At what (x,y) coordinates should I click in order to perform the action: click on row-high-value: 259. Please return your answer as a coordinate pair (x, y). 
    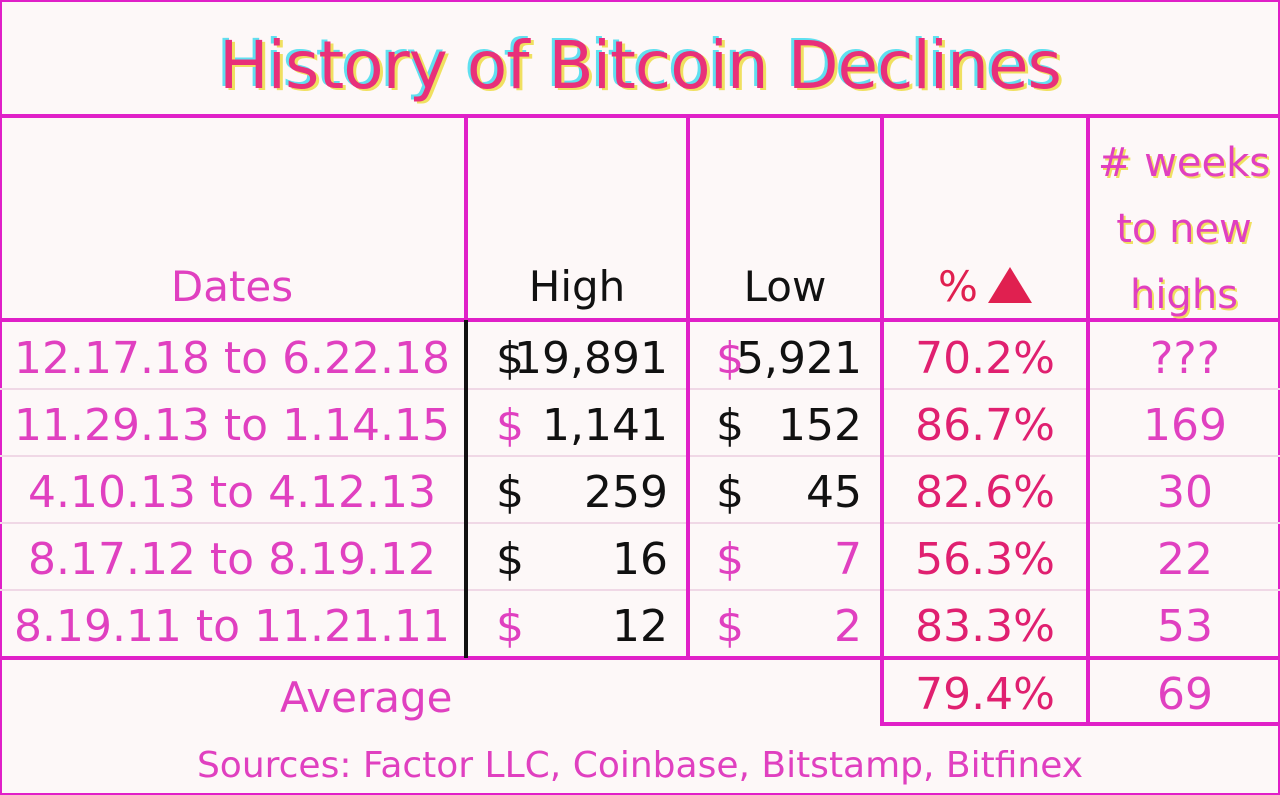
    Looking at the image, I should click on (626, 492).